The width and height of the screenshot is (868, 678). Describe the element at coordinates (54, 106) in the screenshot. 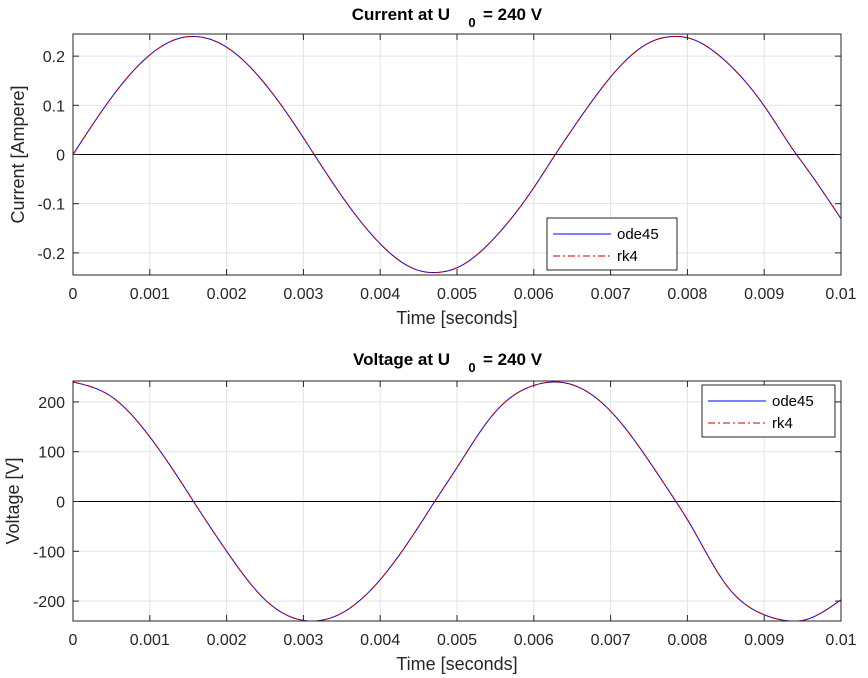

I see `y-tick-label: 0.1` at that location.